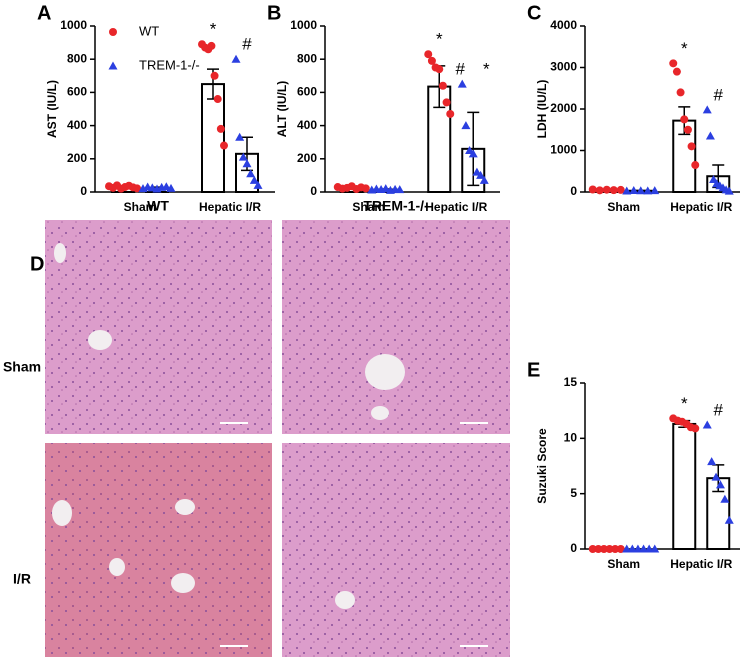 The image size is (750, 657). What do you see at coordinates (169, 64) in the screenshot?
I see `legend-label: TREM-1-/-` at bounding box center [169, 64].